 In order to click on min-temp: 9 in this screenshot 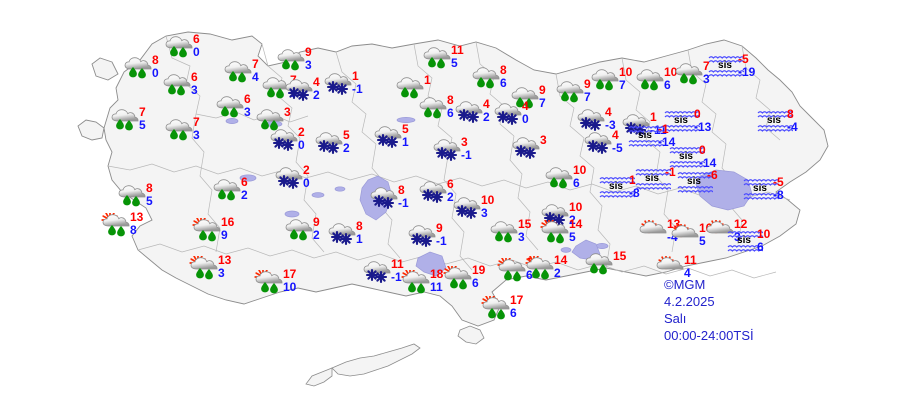, I will do `click(224, 235)`.